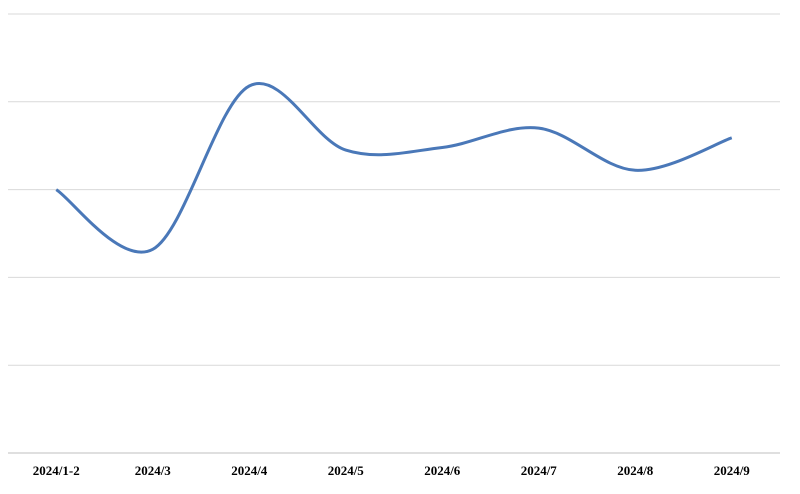  Describe the element at coordinates (635, 470) in the screenshot. I see `x-tick-label: 2024/8` at that location.